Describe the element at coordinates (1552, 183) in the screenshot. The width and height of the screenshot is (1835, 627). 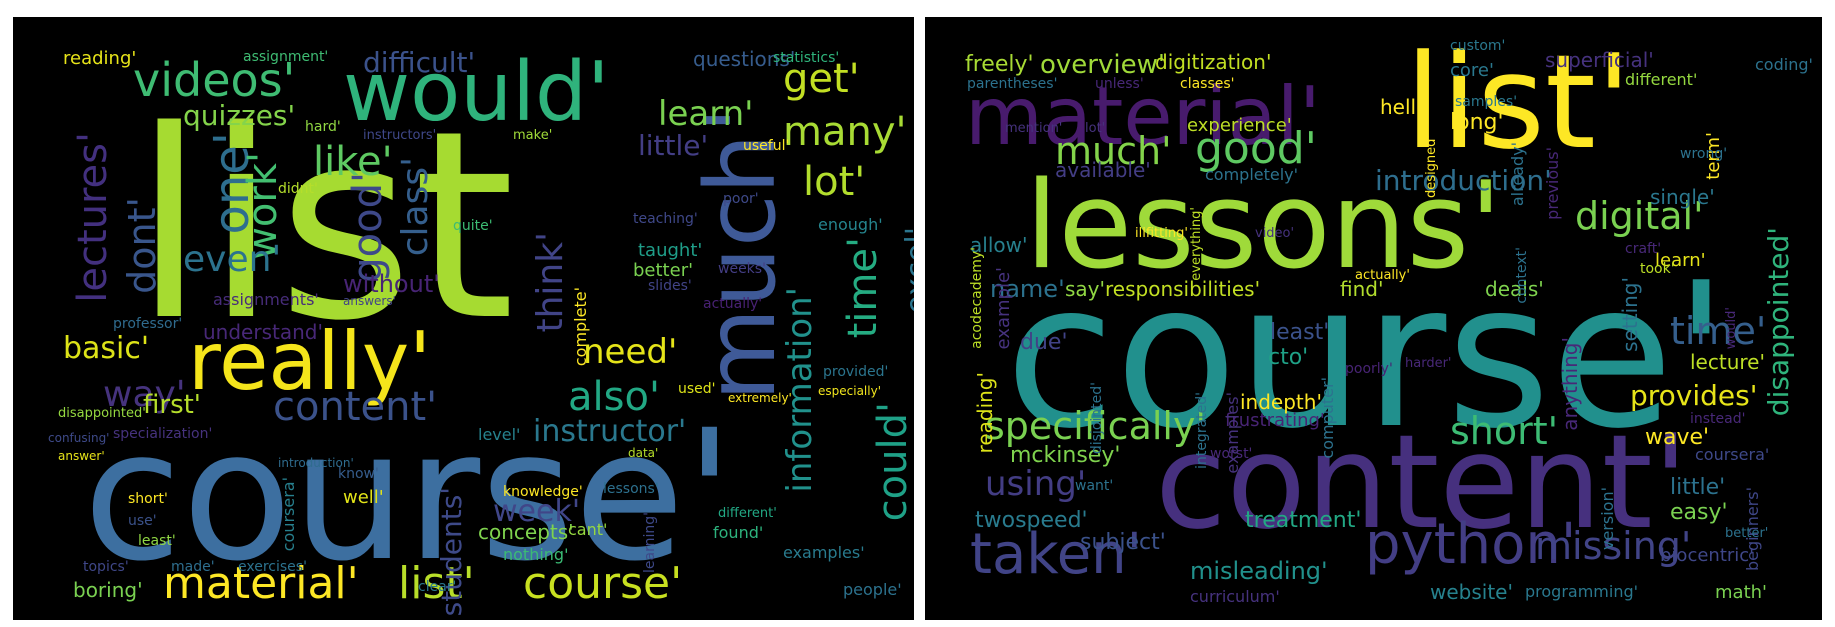
I see `cloud-word: previous'` at that location.